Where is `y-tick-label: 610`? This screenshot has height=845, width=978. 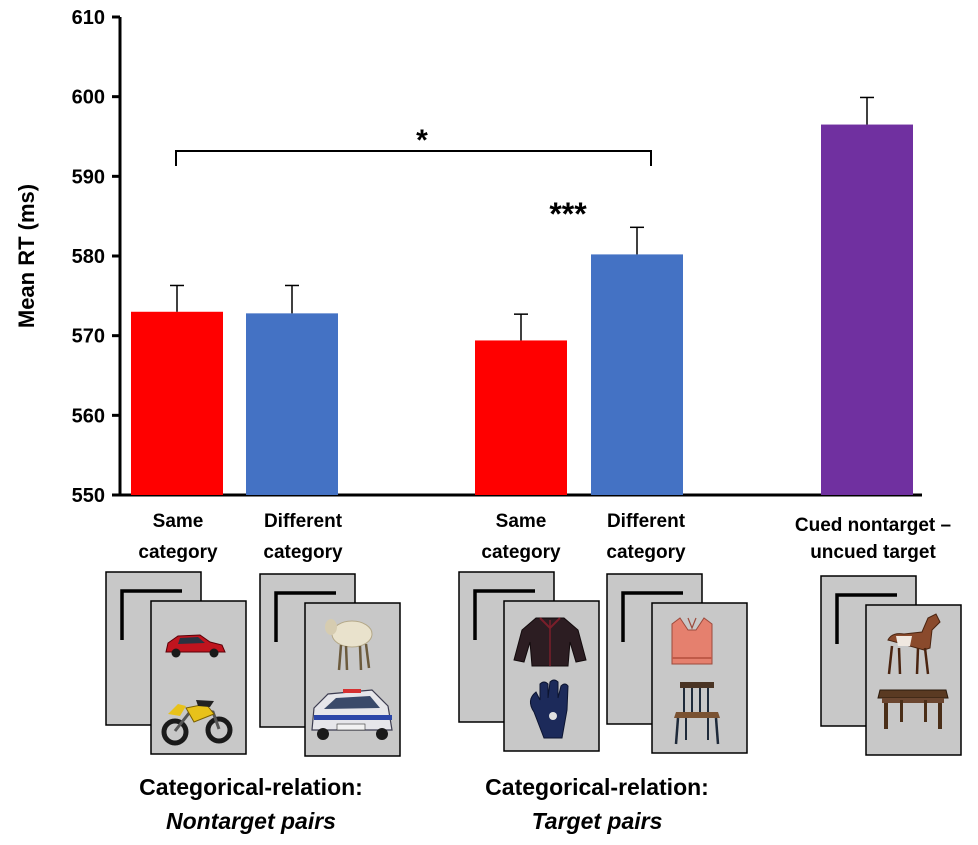 y-tick-label: 610 is located at coordinates (88, 18).